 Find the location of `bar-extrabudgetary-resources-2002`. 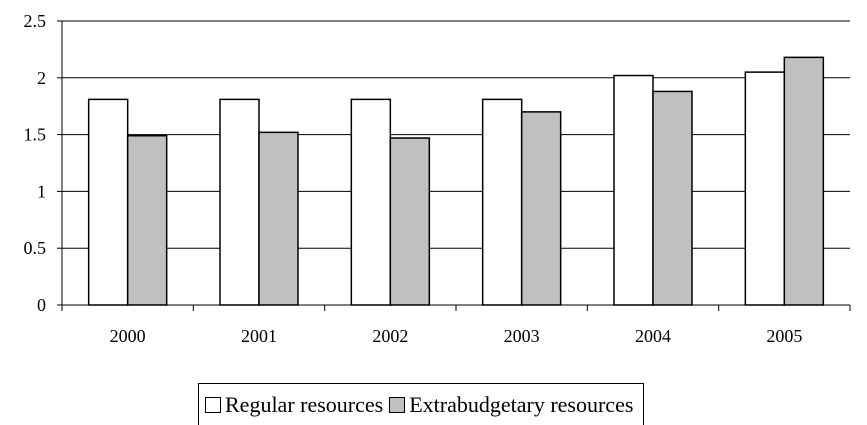

bar-extrabudgetary-resources-2002 is located at coordinates (410, 221).